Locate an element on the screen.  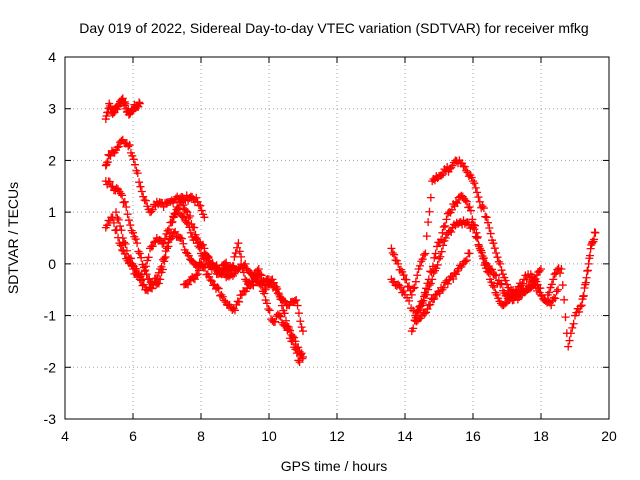
y-tick-label: 2 is located at coordinates (52, 160).